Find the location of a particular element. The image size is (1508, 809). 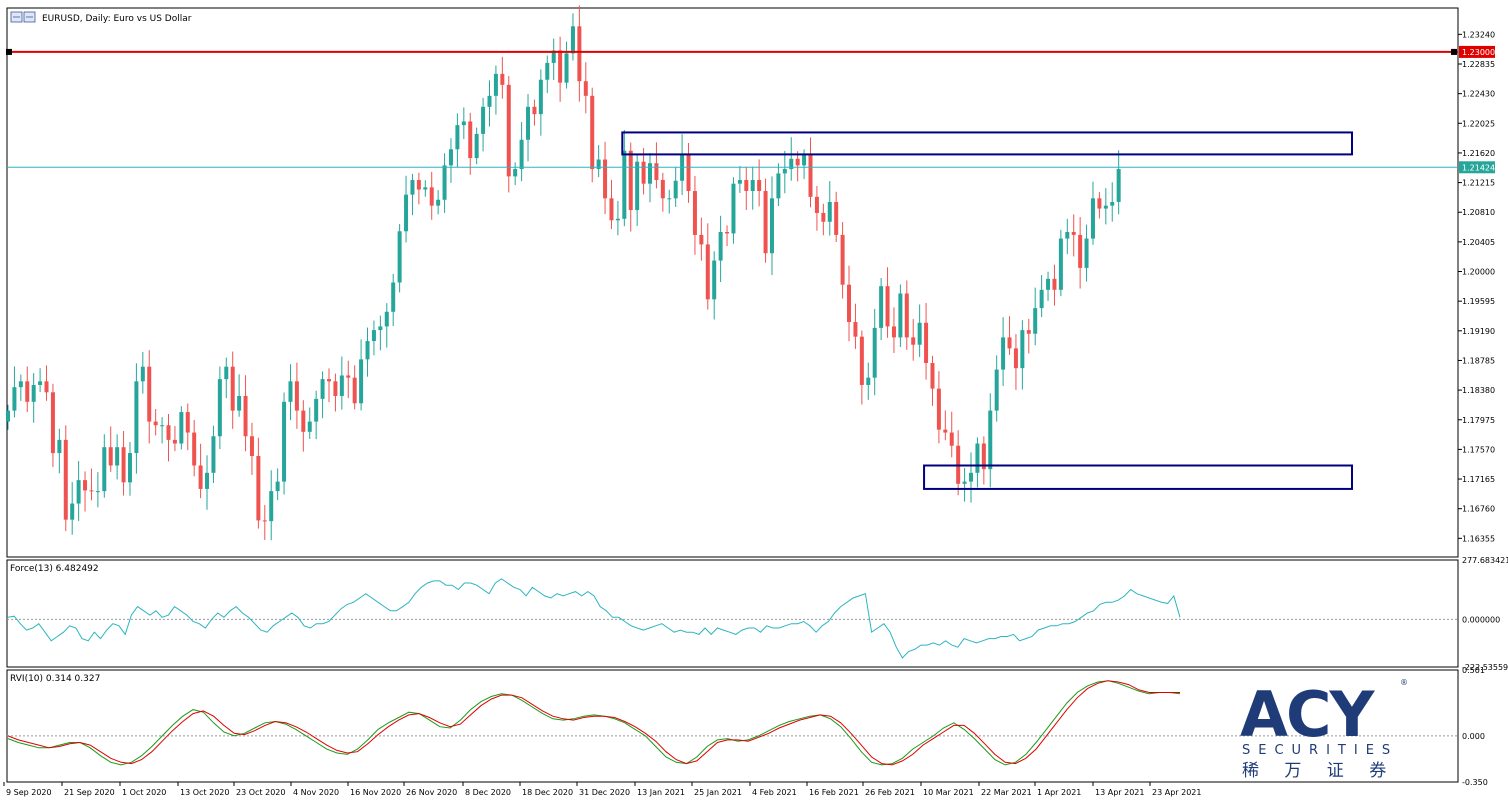

price-tick-label: 1.16760 is located at coordinates (1478, 509).